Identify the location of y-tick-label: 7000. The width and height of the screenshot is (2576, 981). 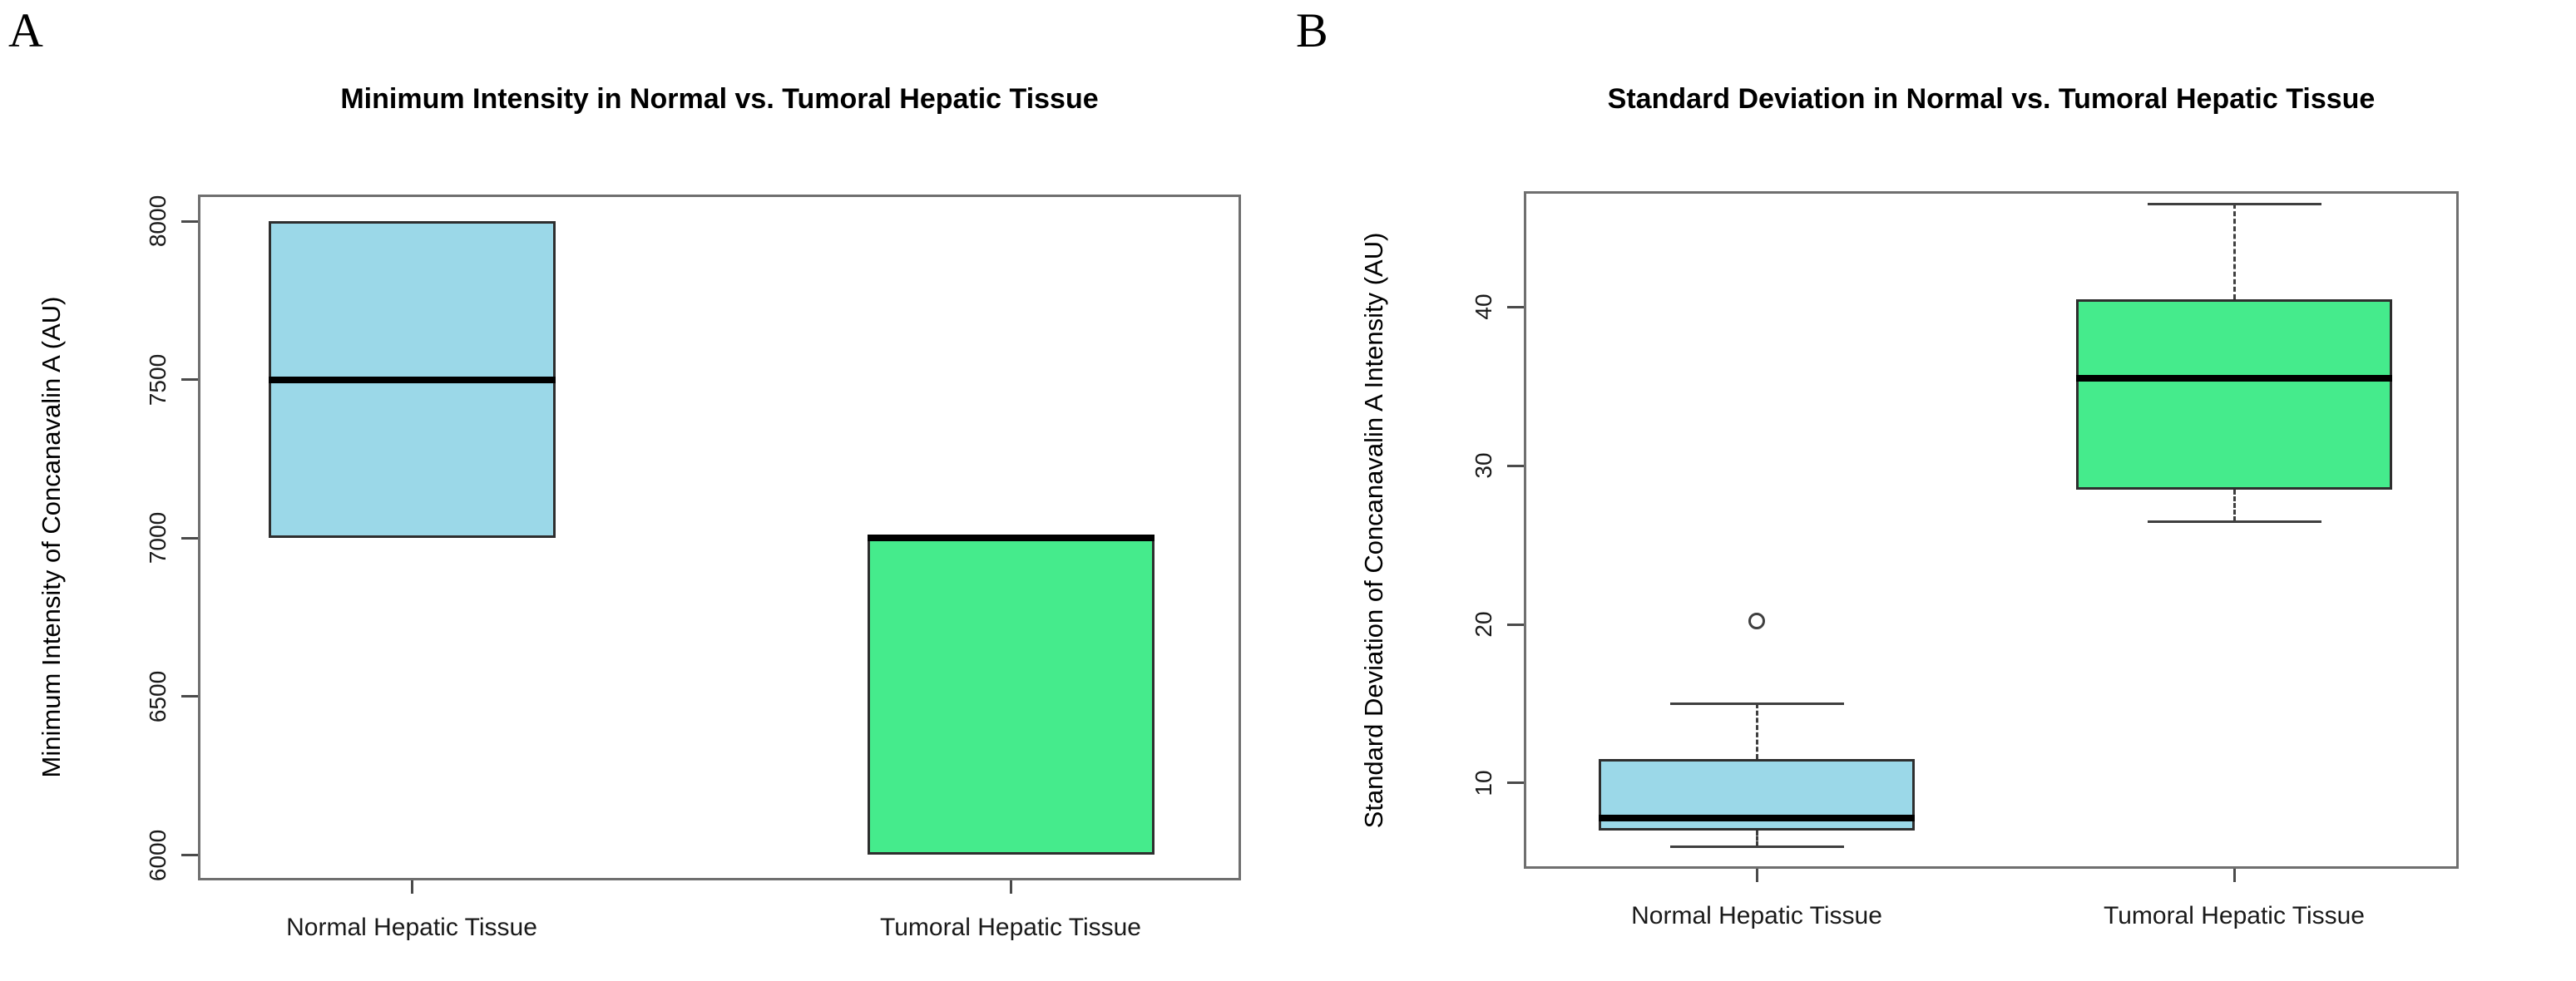
(158, 538).